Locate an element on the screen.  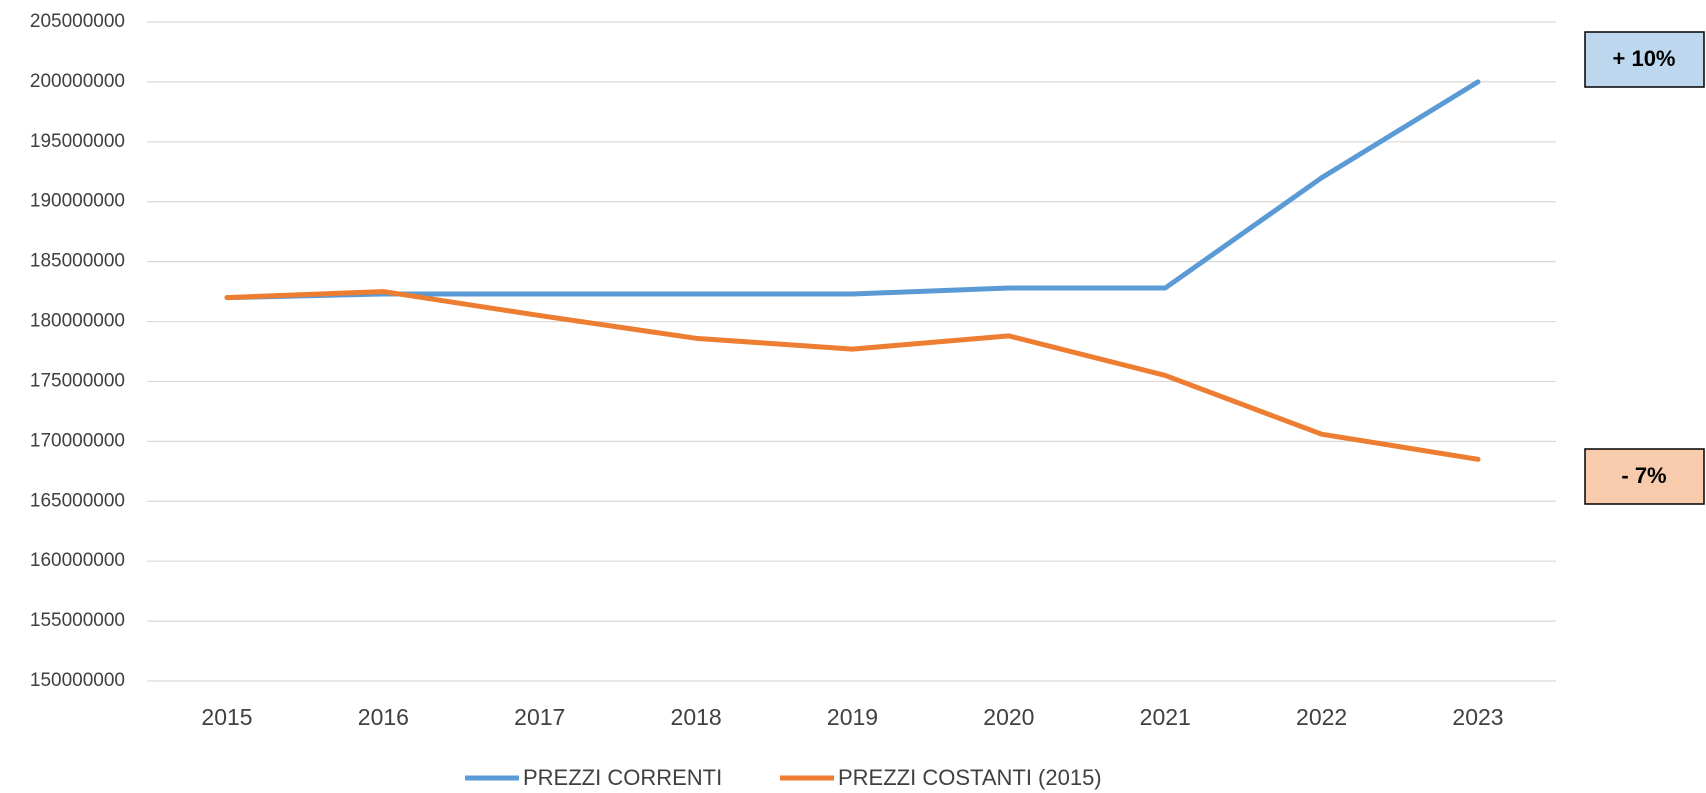
y-tick-label: 195000000 is located at coordinates (77, 141).